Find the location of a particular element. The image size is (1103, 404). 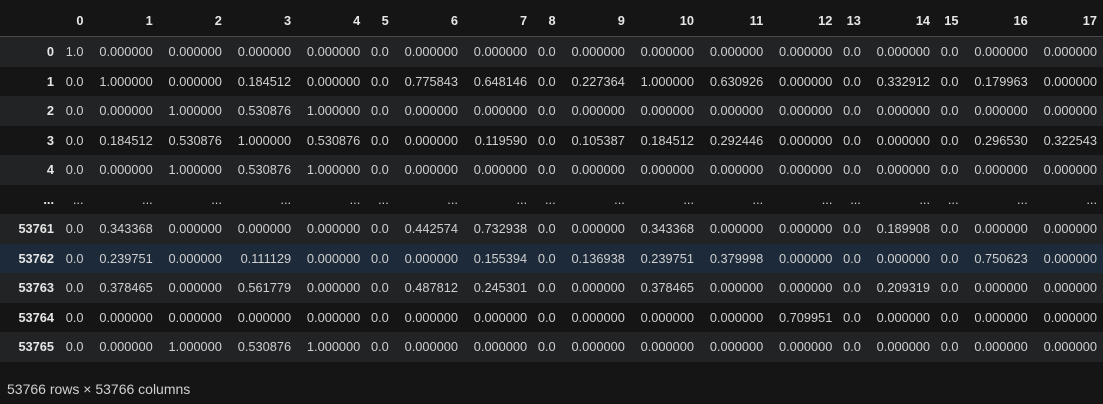

column-header: 0 is located at coordinates (75, 21).